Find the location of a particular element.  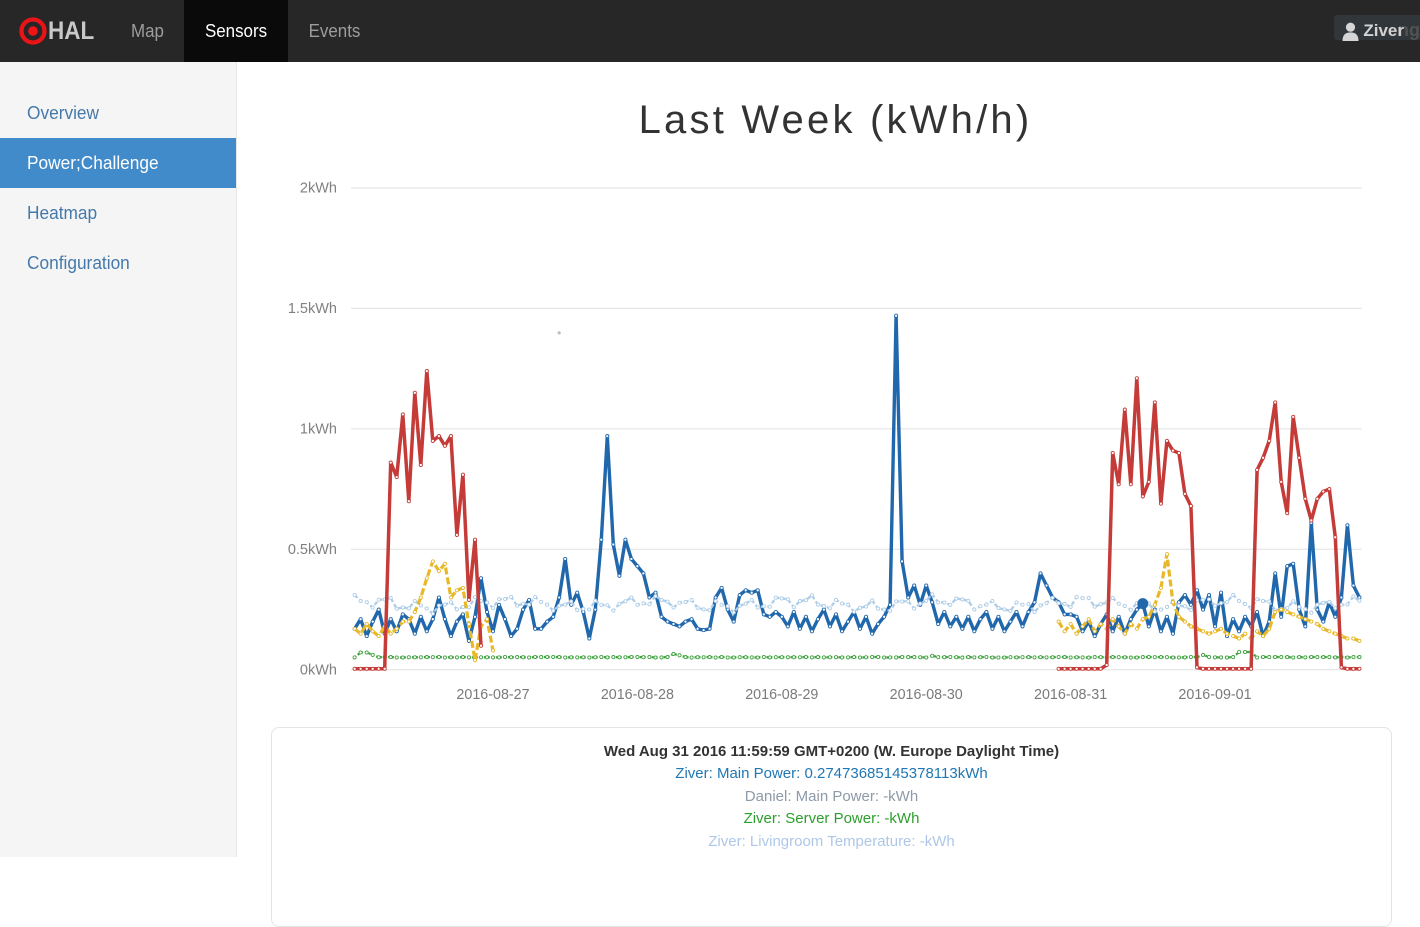

svg-text: 0kWh is located at coordinates (318, 670).